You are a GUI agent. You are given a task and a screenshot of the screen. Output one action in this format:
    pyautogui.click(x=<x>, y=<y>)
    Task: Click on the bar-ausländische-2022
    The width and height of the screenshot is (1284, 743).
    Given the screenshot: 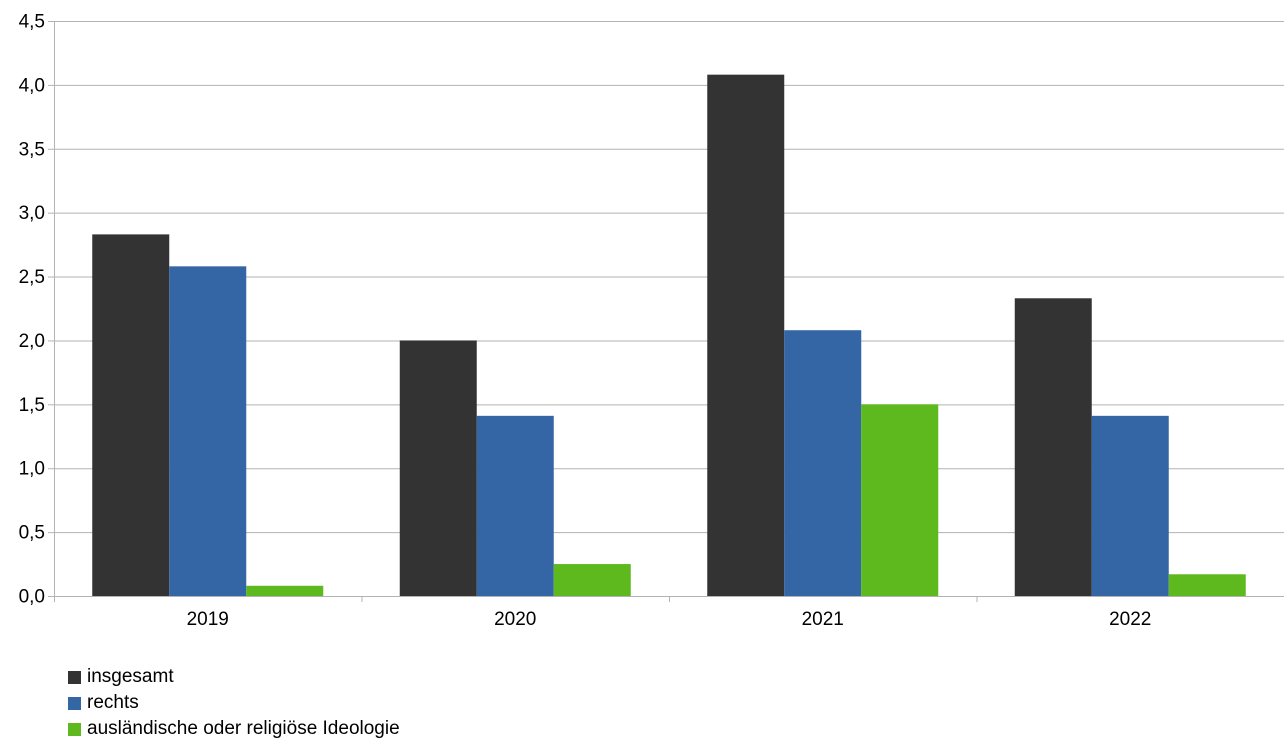 What is the action you would take?
    pyautogui.click(x=1207, y=585)
    